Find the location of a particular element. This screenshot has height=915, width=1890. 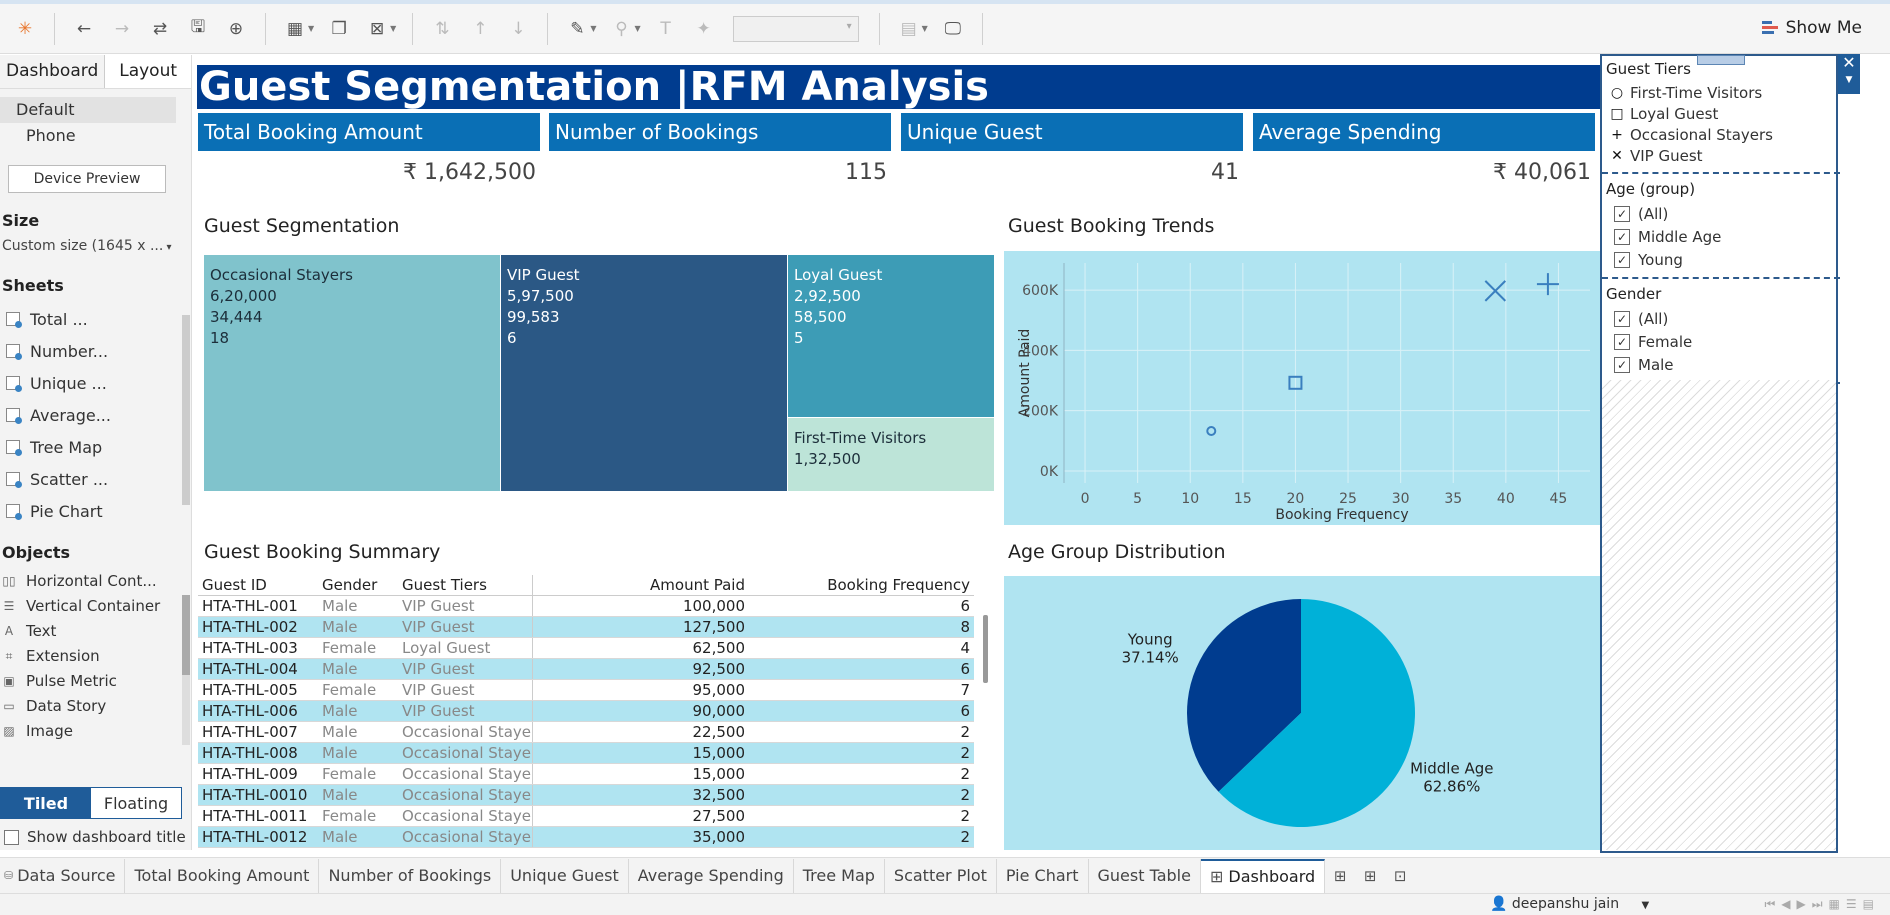

objects-scrollbar-thumb is located at coordinates (186, 635).